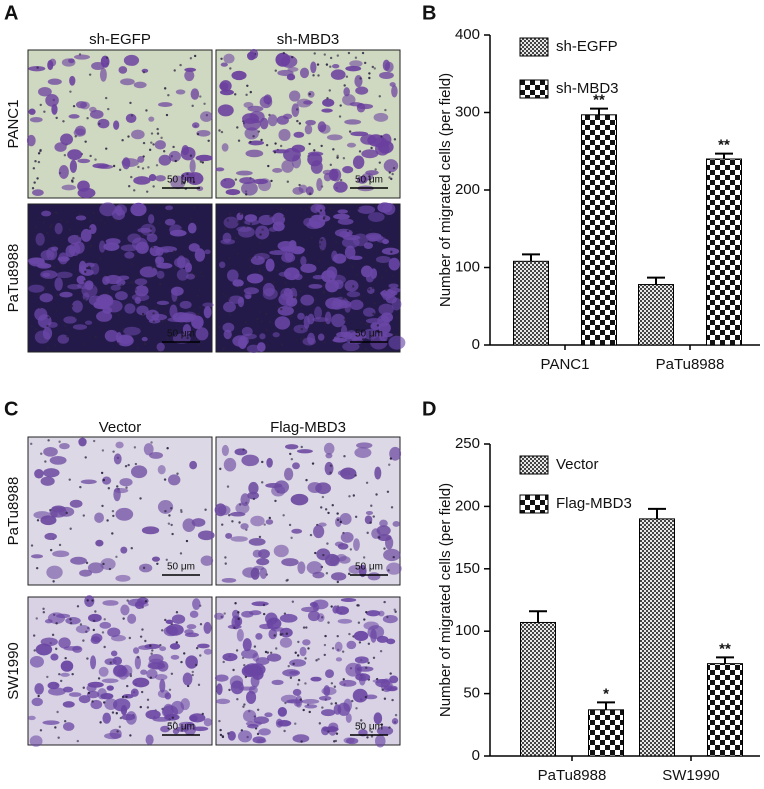 The width and height of the screenshot is (764, 789). I want to click on micrograph: 50 μm, so click(121, 511).